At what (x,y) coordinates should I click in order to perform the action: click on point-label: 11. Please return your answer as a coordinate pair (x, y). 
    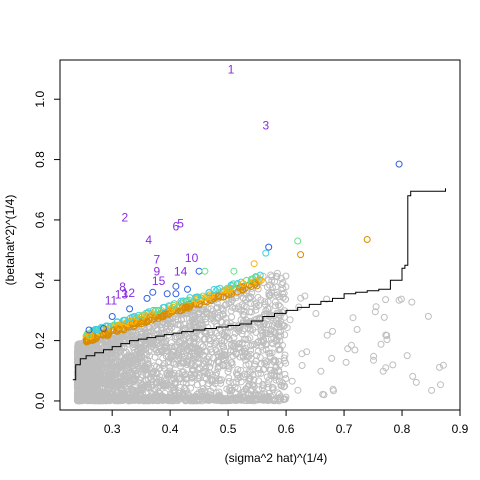
    Looking at the image, I should click on (111, 300).